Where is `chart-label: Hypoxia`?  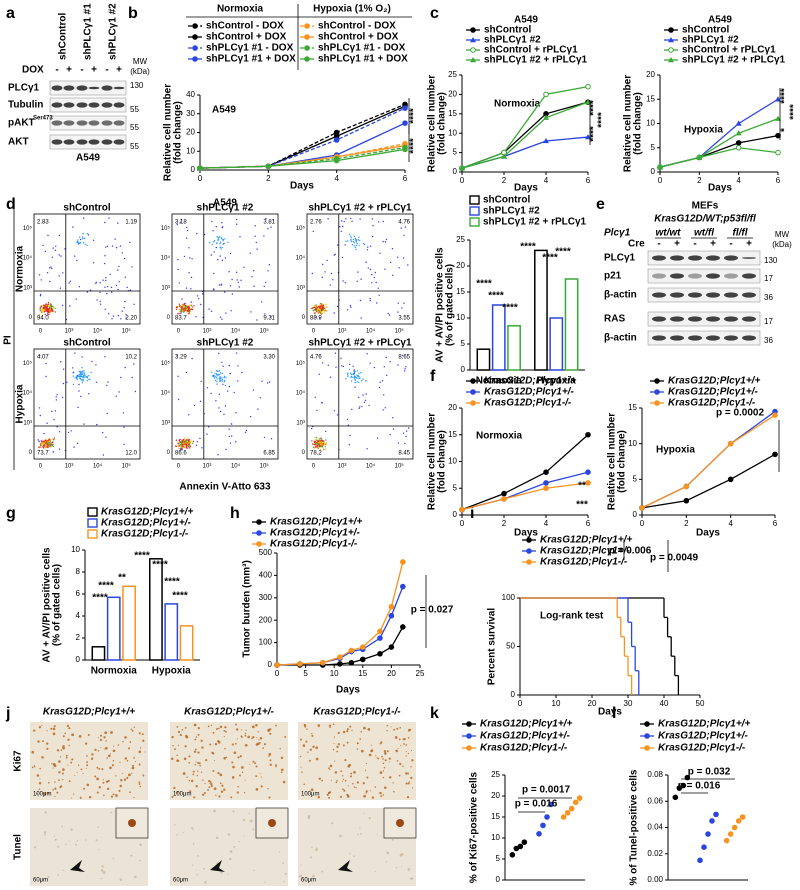 chart-label: Hypoxia is located at coordinates (675, 450).